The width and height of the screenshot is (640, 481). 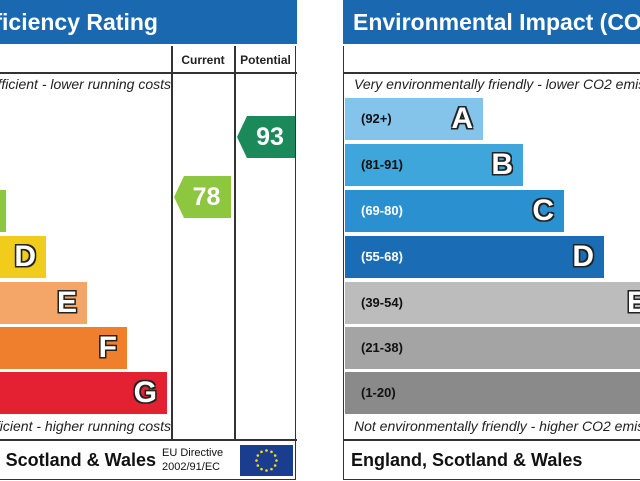 What do you see at coordinates (63, 348) in the screenshot?
I see `energy-band-f: F` at bounding box center [63, 348].